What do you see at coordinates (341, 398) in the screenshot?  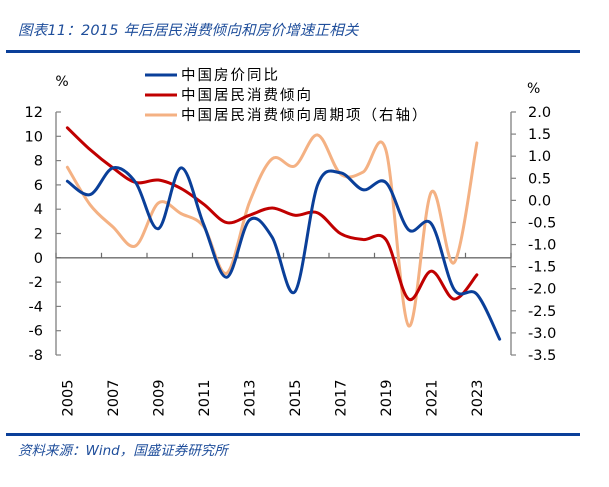 I see `x-axis-tick-label: 2017` at bounding box center [341, 398].